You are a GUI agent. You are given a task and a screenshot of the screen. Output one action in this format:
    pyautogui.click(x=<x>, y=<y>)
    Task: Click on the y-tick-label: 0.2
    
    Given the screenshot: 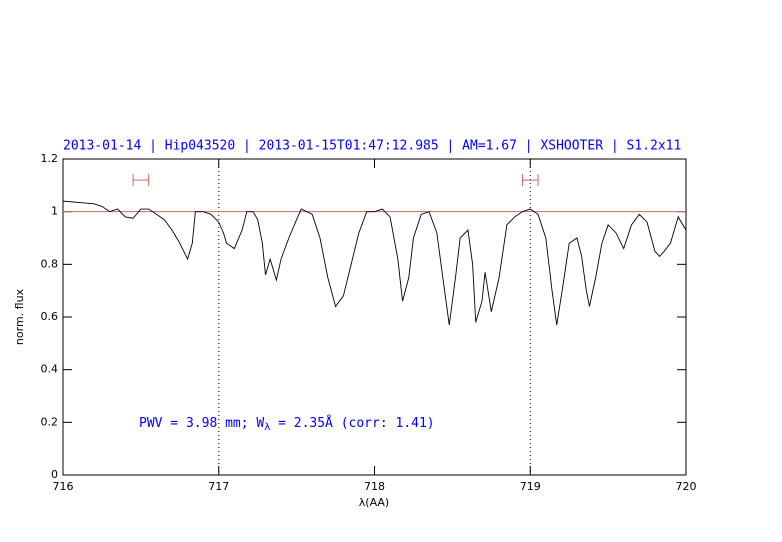 What is the action you would take?
    pyautogui.click(x=50, y=421)
    